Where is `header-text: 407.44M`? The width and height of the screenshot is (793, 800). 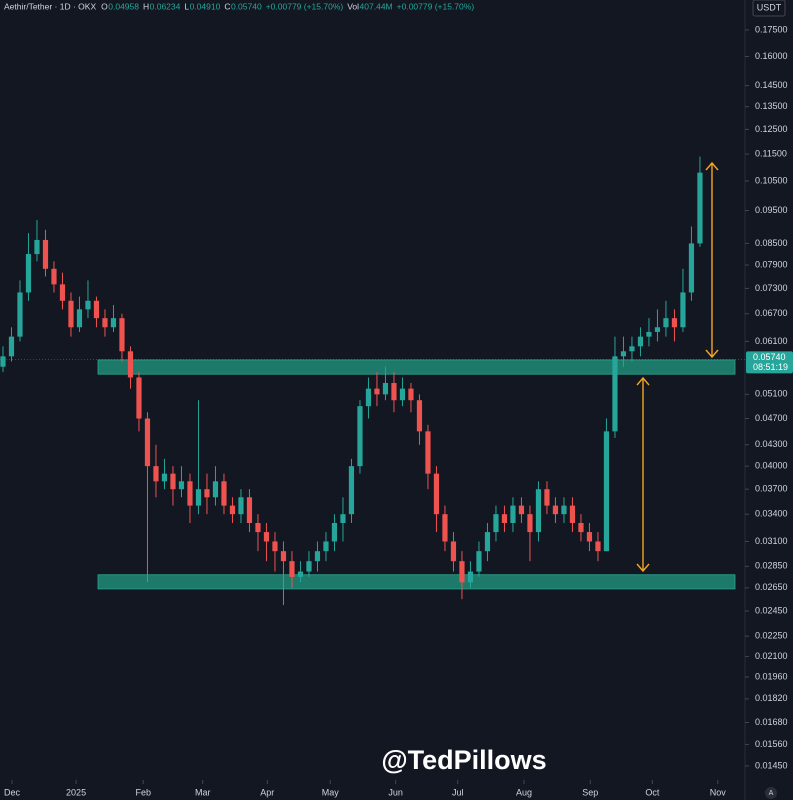 header-text: 407.44M is located at coordinates (376, 6).